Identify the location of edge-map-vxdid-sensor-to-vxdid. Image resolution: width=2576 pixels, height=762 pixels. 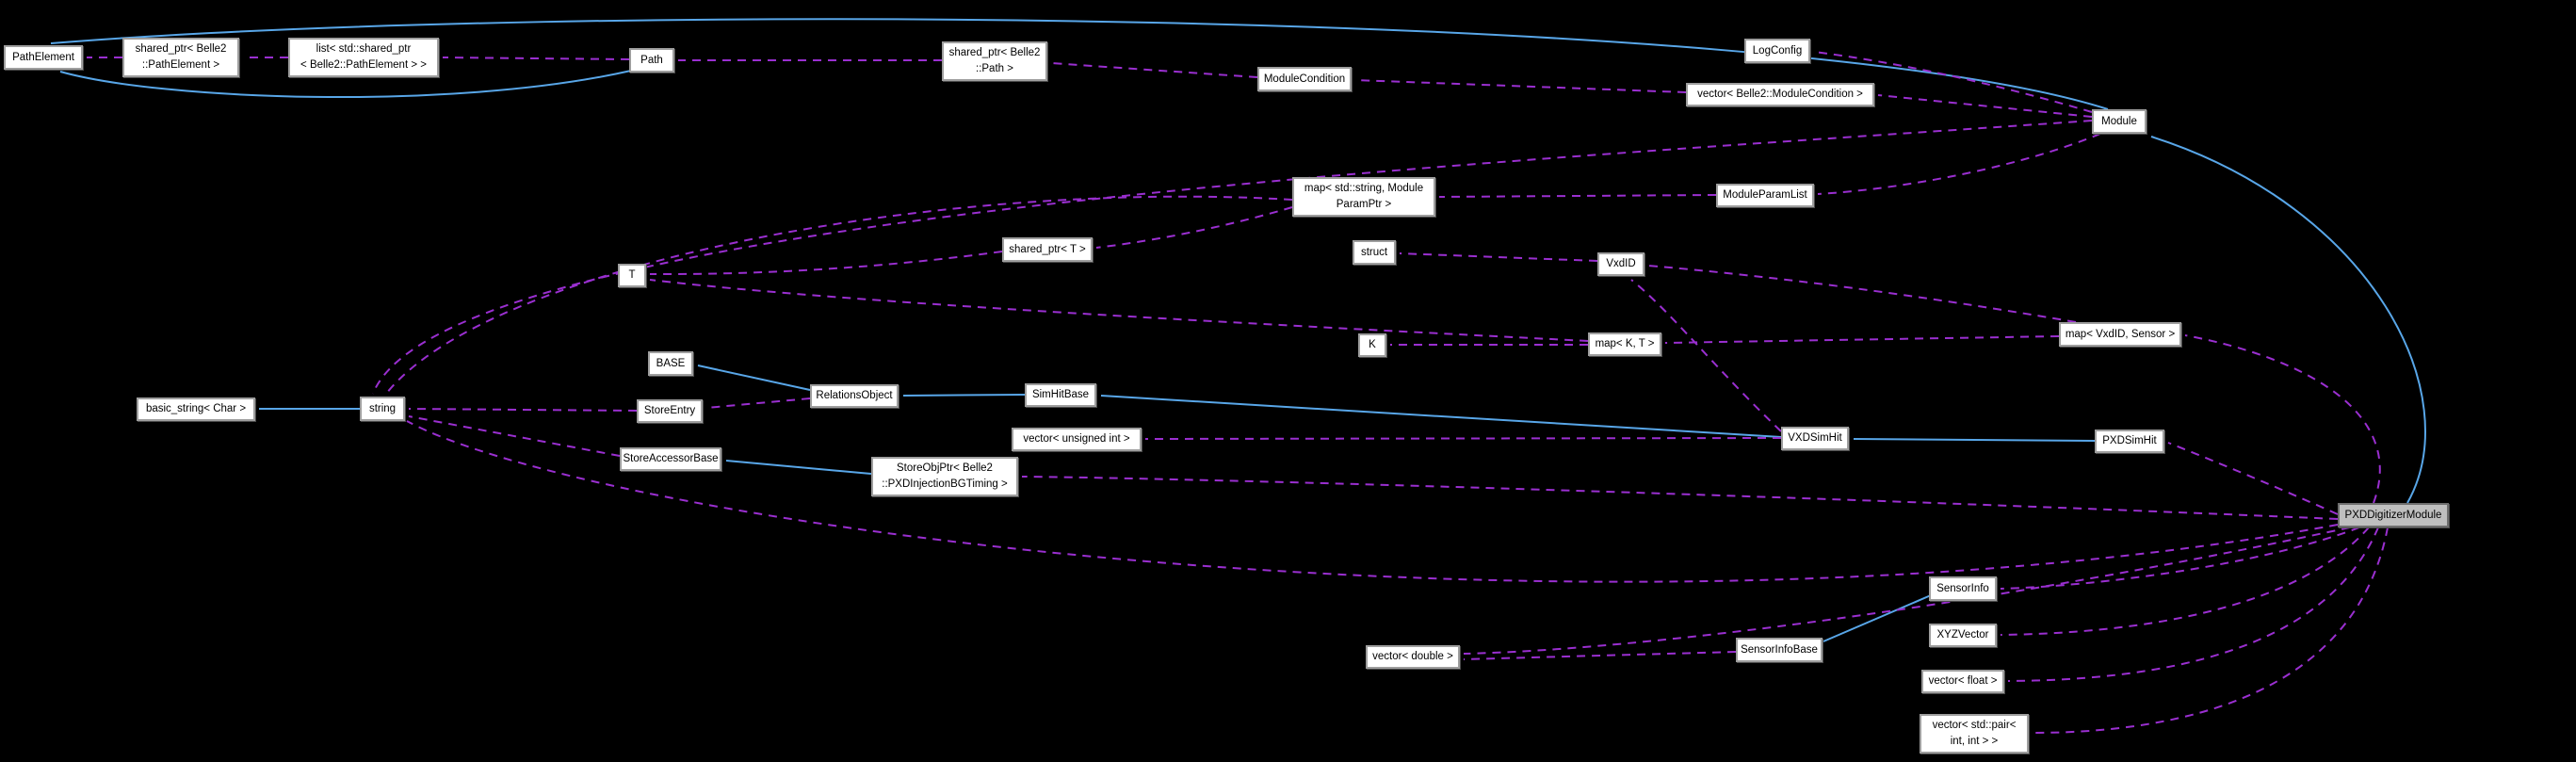
(1862, 294).